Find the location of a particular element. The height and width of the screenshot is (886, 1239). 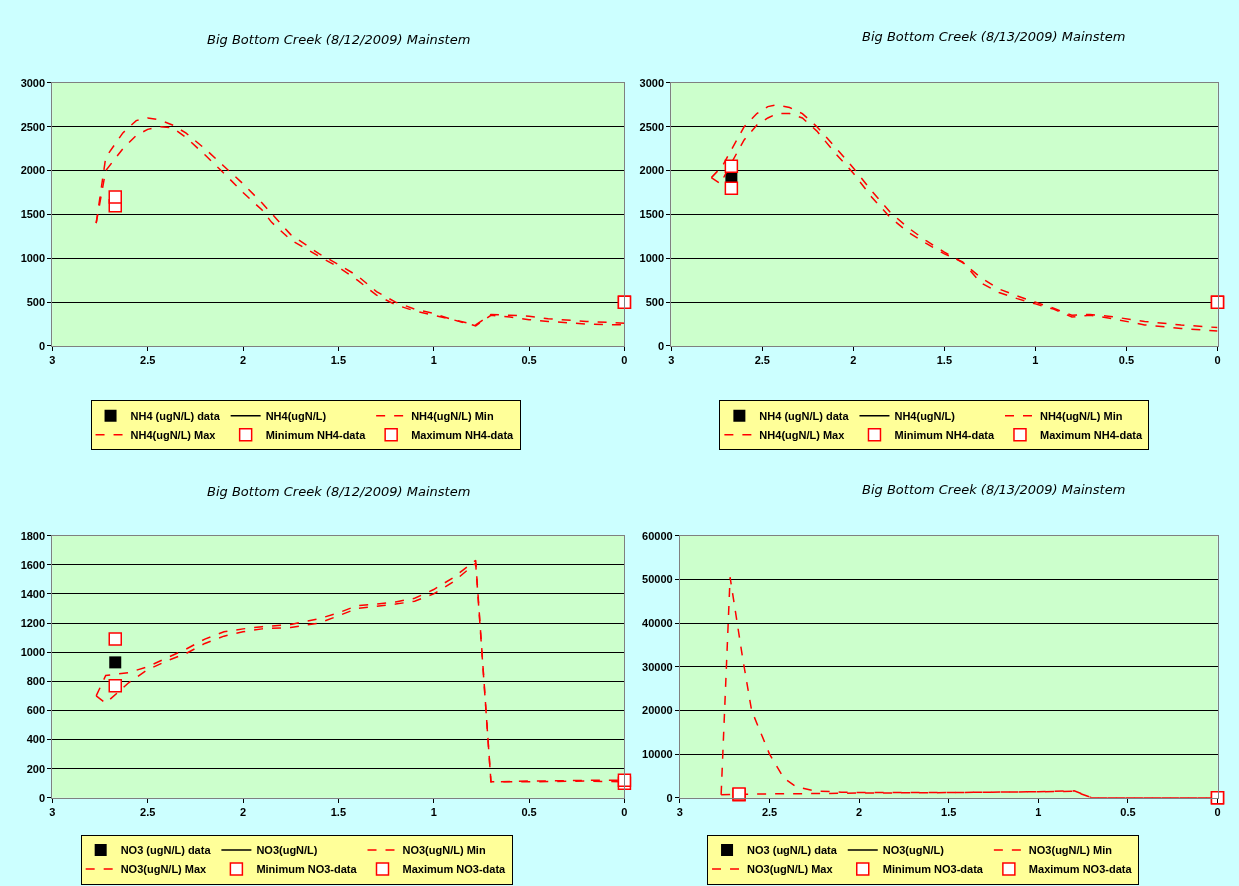

y-tick-label: 40000 is located at coordinates (657, 622).